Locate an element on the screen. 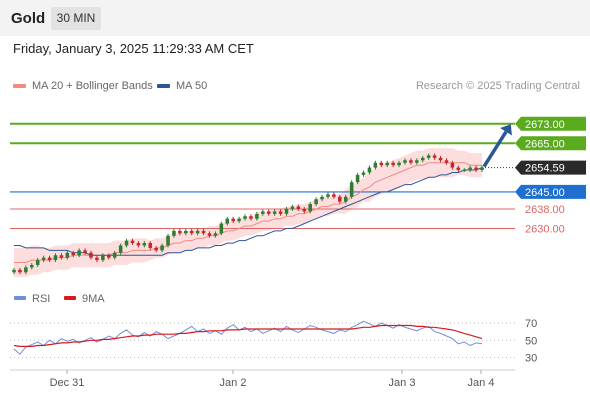  time-label-2: Jan 3 is located at coordinates (402, 383).